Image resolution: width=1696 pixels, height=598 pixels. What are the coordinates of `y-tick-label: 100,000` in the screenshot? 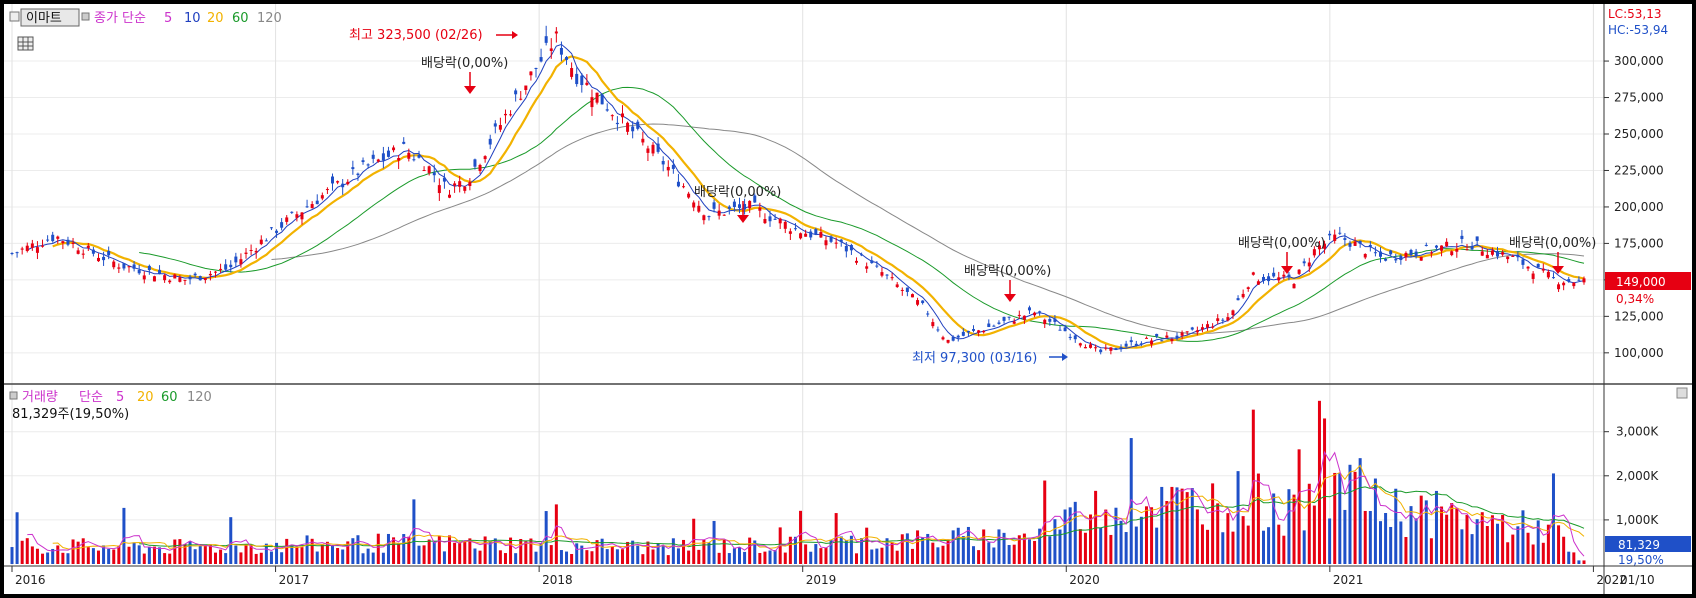 It's located at (1639, 353).